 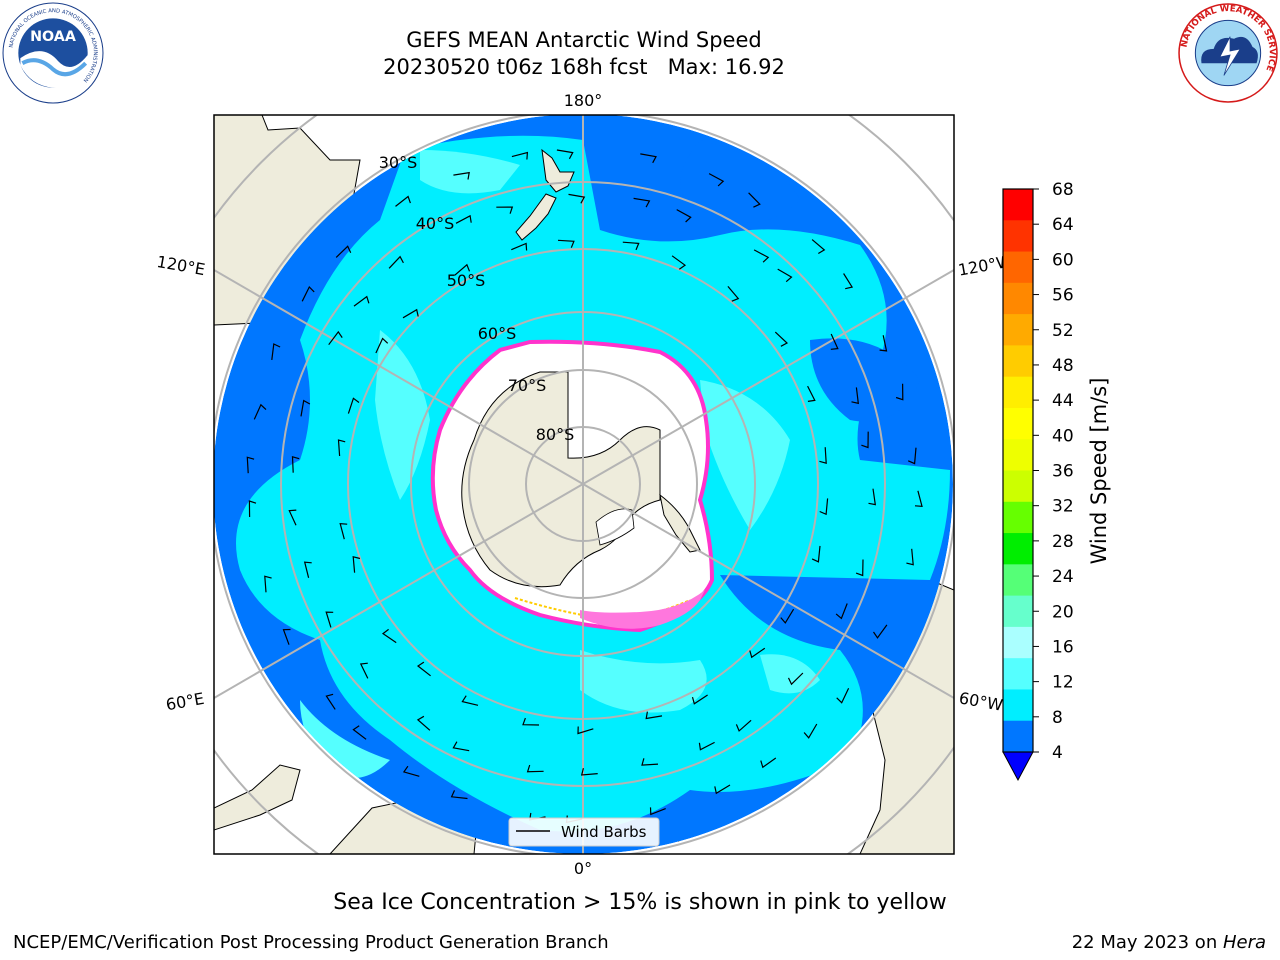 I want to click on colorbar-tick-label: 4, so click(x=1057, y=753).